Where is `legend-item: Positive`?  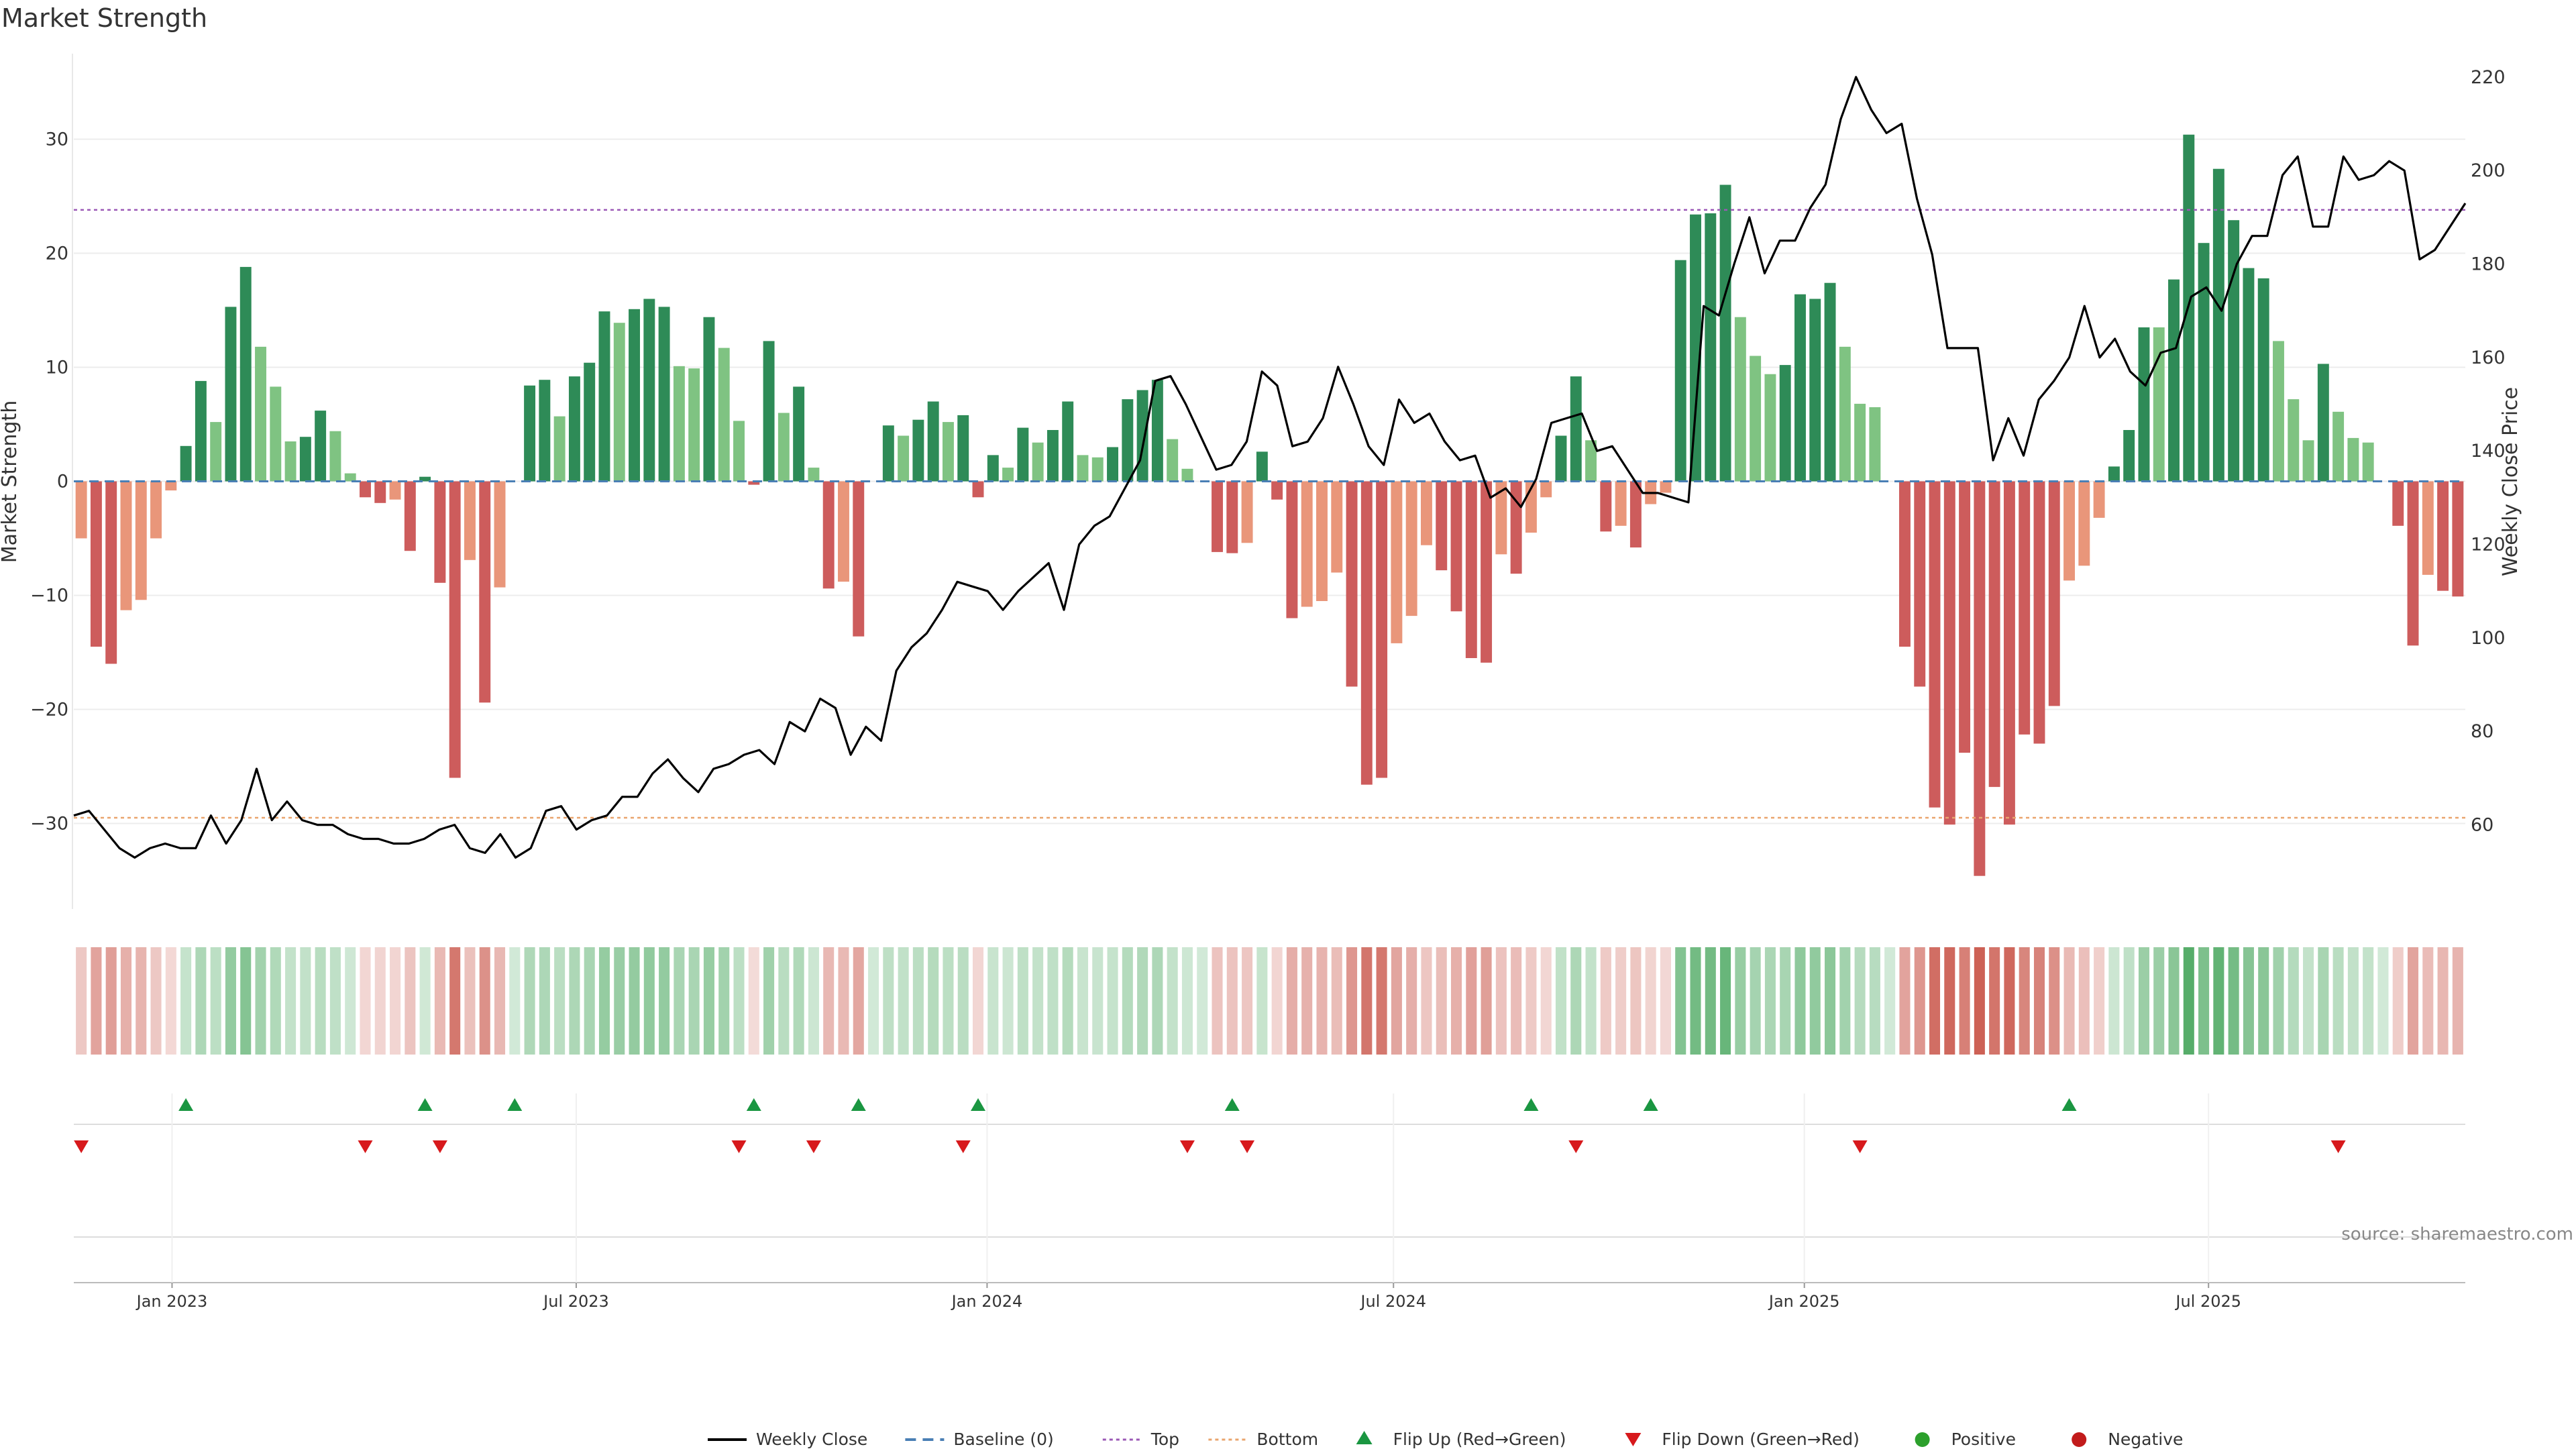 legend-item: Positive is located at coordinates (1965, 1439).